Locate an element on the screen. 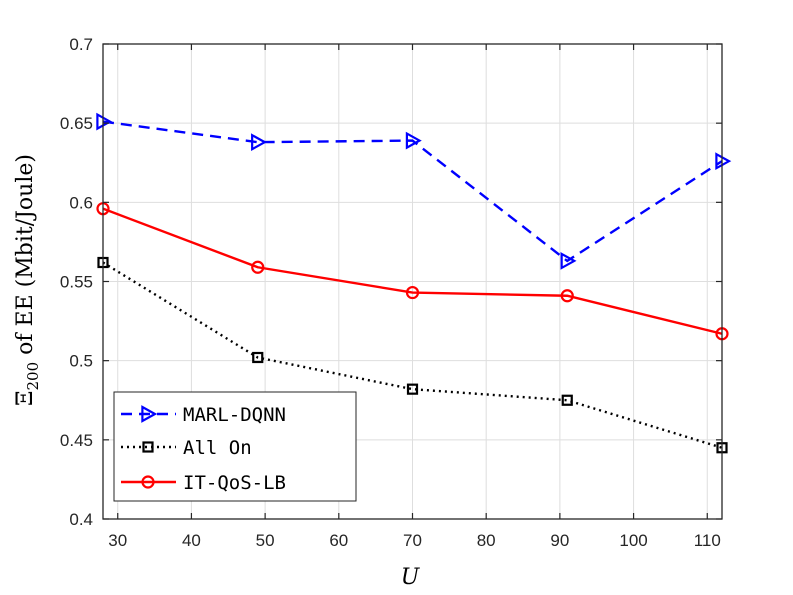 This screenshot has height=595, width=793. x-tick-label: 40 is located at coordinates (191, 540).